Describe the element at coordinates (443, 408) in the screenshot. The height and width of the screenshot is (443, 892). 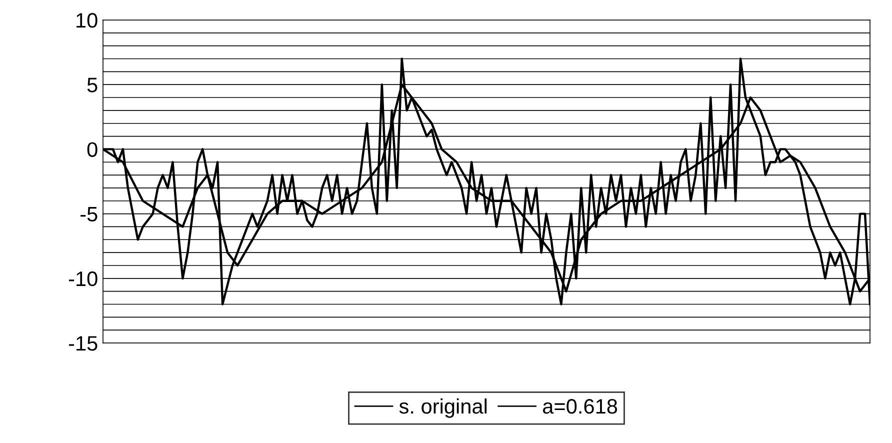
I see `legend-label: s. original` at that location.